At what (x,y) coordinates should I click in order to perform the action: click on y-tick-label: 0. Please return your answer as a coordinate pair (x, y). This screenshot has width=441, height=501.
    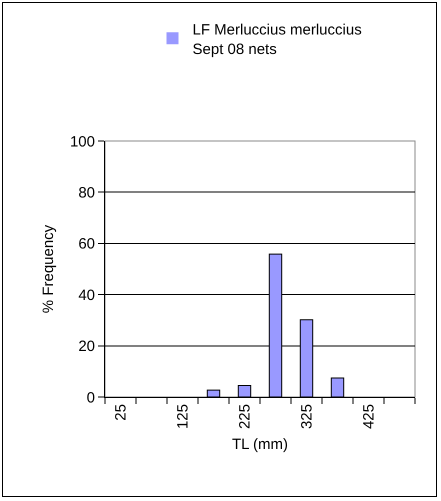
    Looking at the image, I should click on (90, 397).